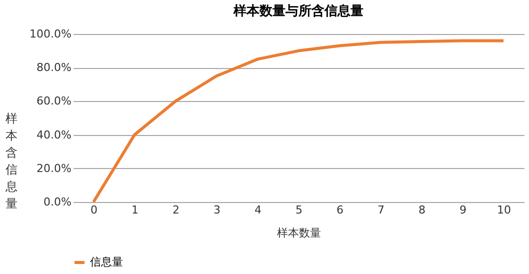  What do you see at coordinates (299, 210) in the screenshot?
I see `x-tick-label: 5` at bounding box center [299, 210].